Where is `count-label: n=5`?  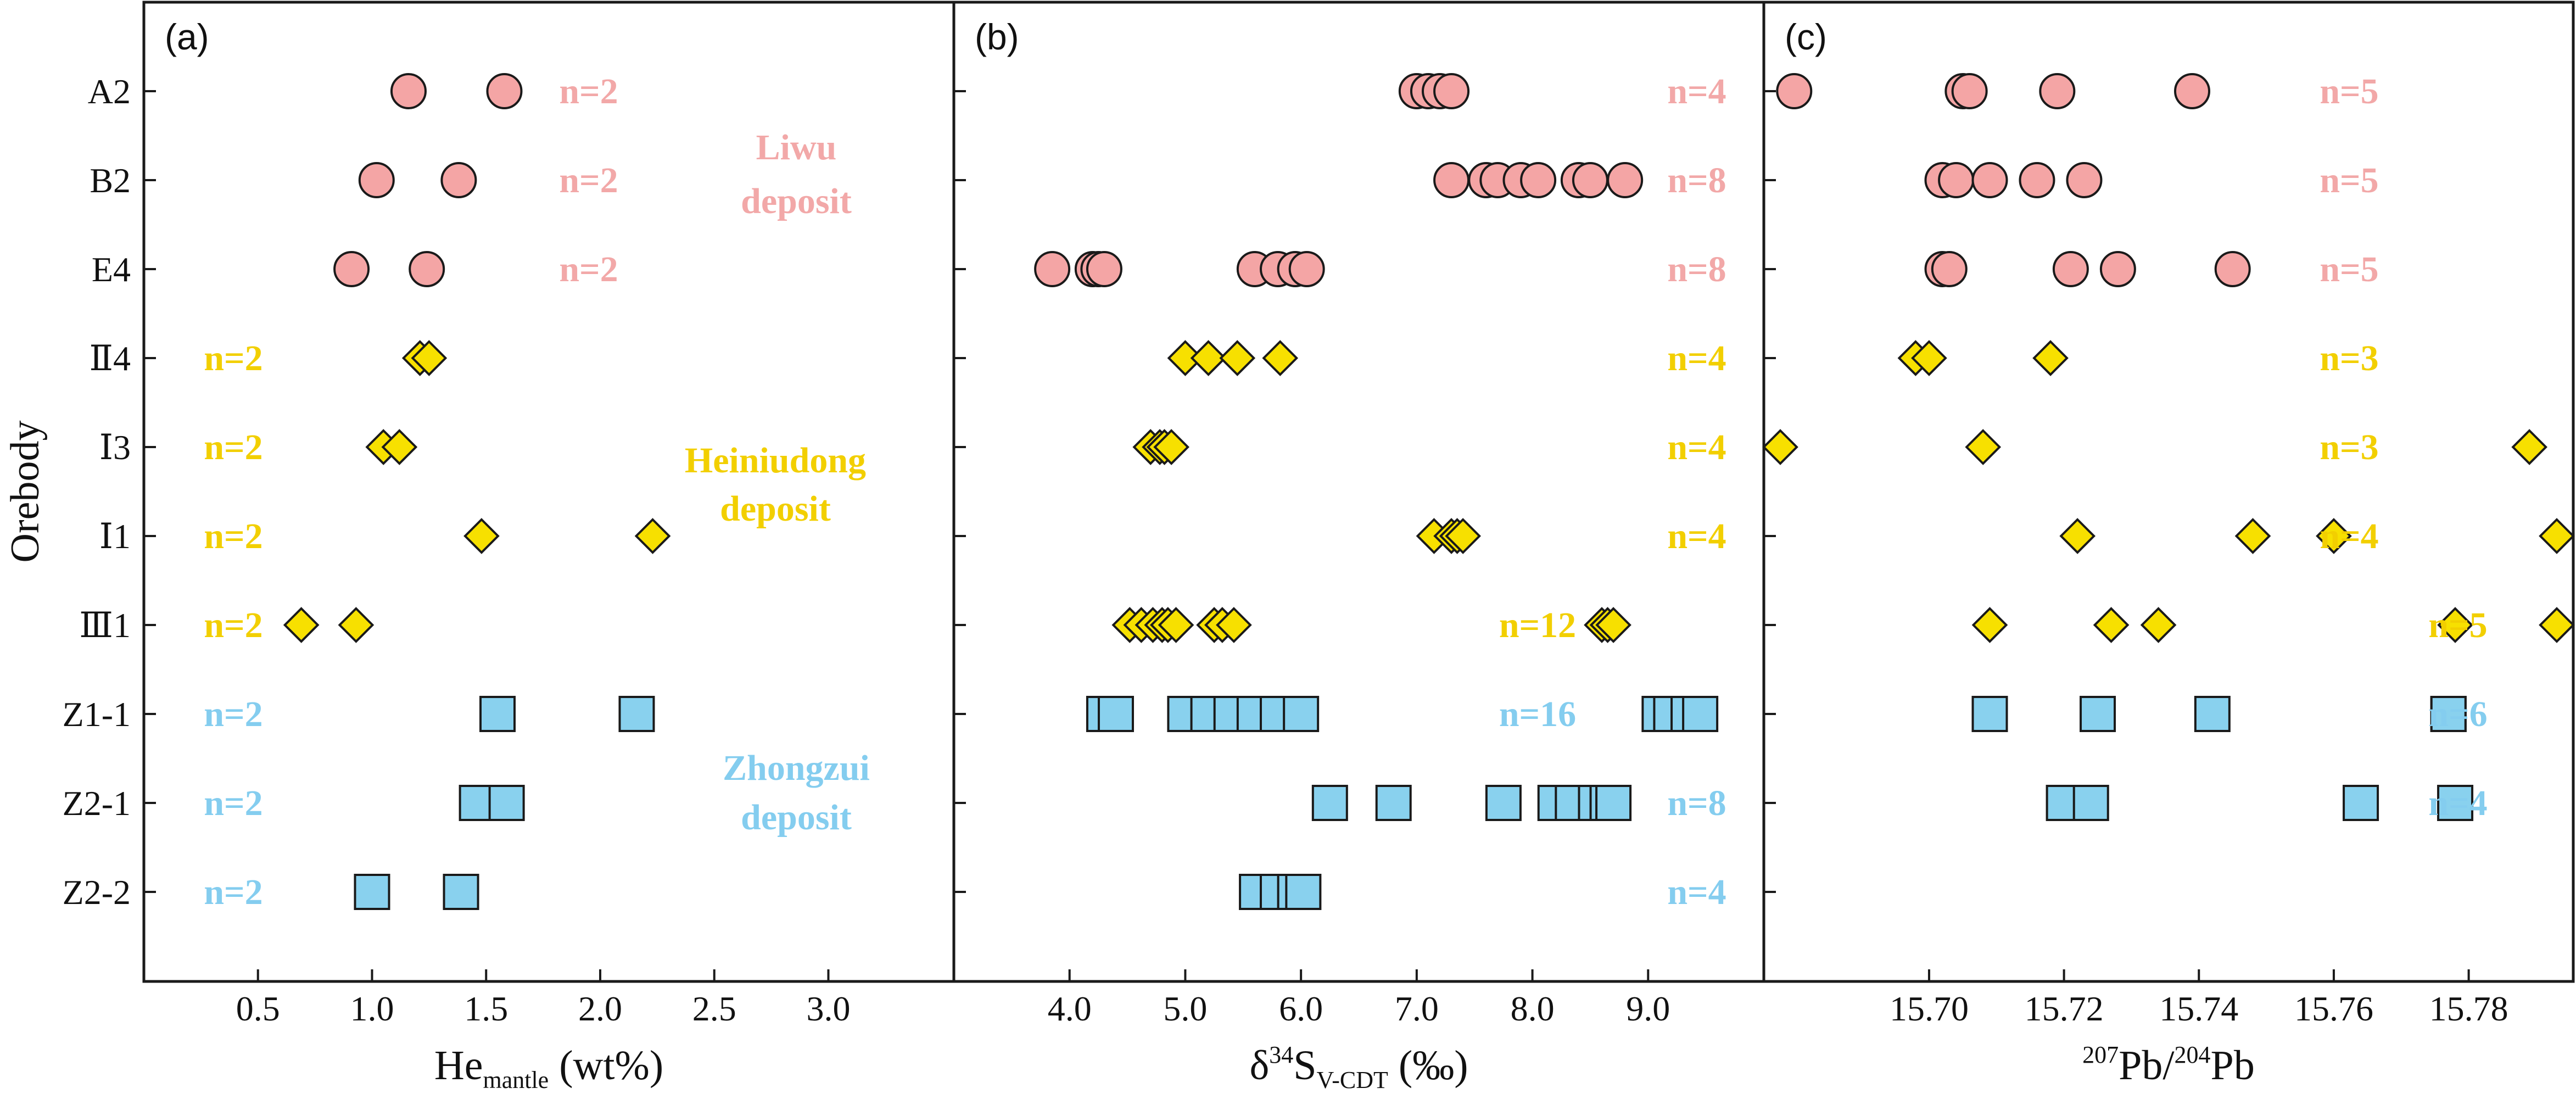 count-label: n=5 is located at coordinates (2458, 625).